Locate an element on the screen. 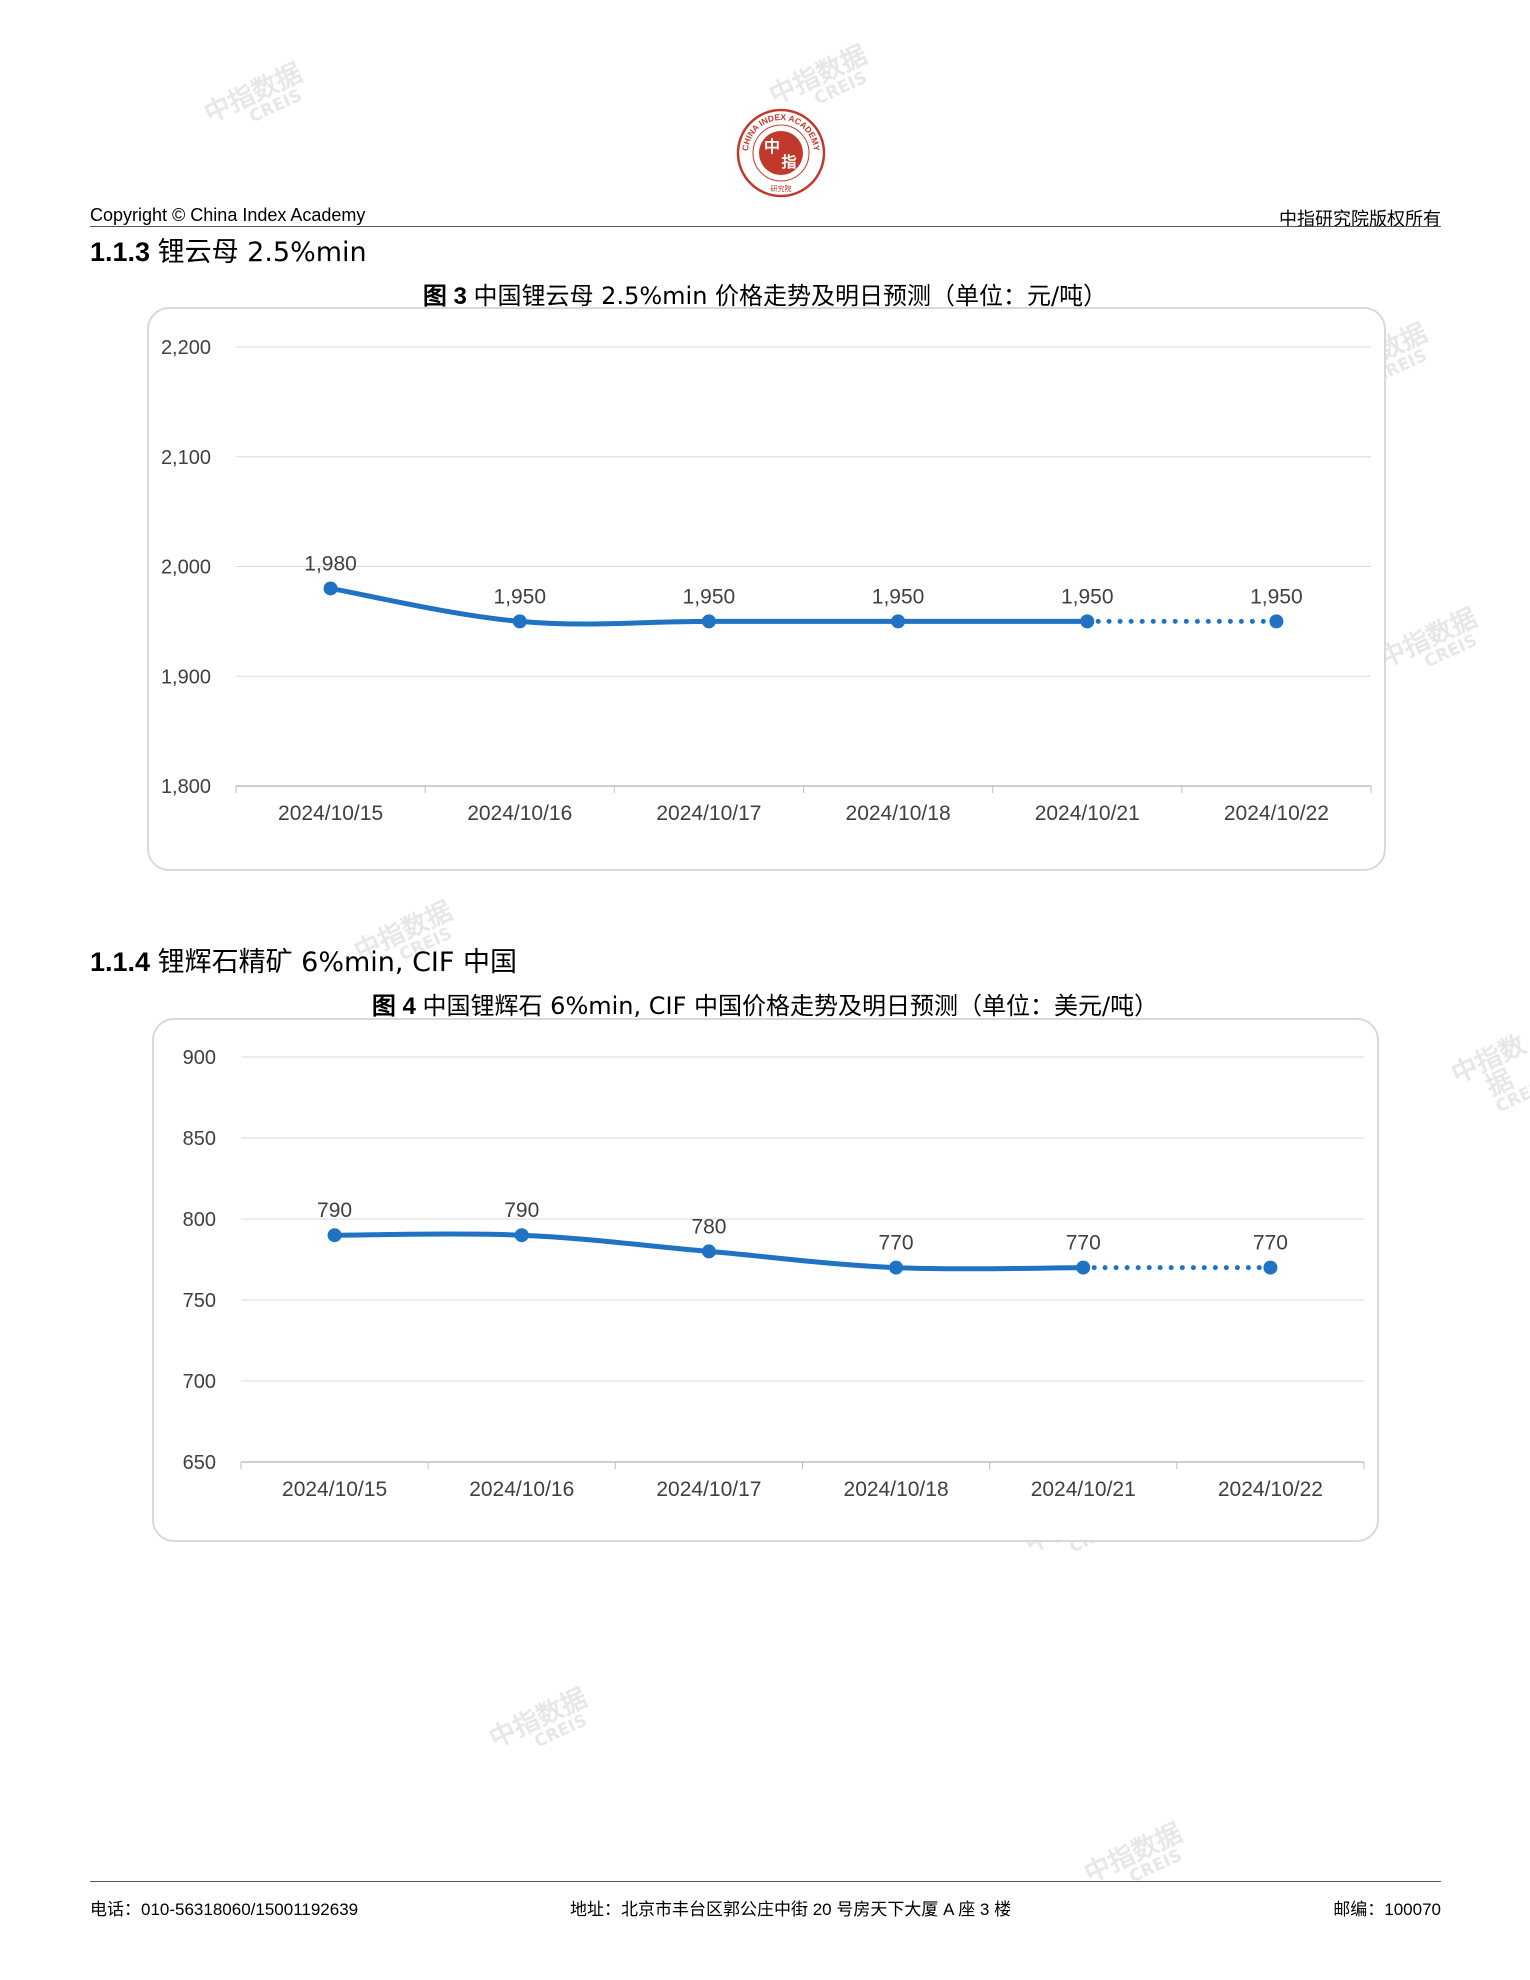 The width and height of the screenshot is (1530, 1980). y-tick-label: 700 is located at coordinates (199, 1382).